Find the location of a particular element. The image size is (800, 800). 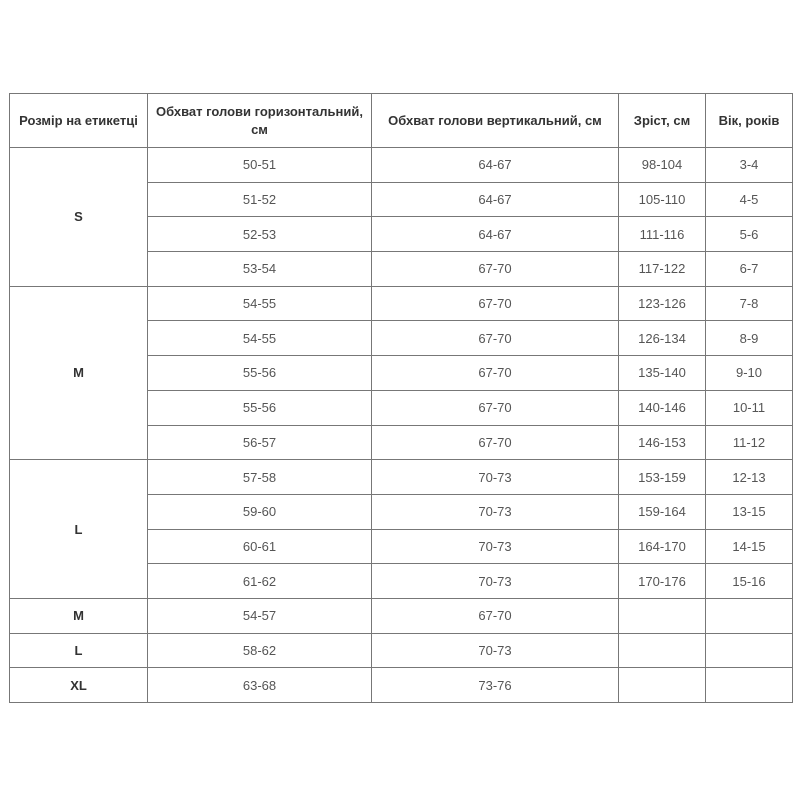

head-horizontal-cell: 59-60 is located at coordinates (259, 511).